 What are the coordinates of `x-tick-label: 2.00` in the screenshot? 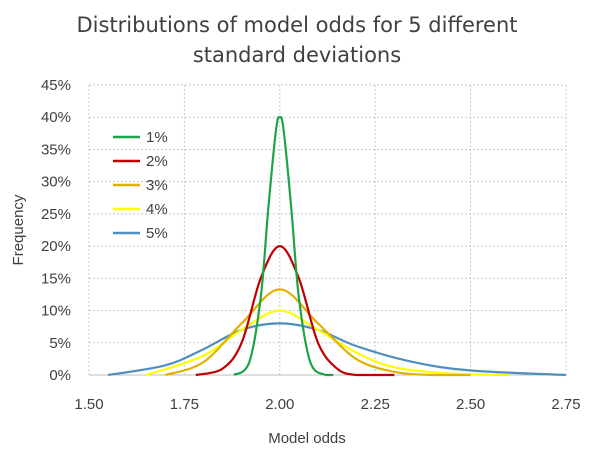 It's located at (279, 404).